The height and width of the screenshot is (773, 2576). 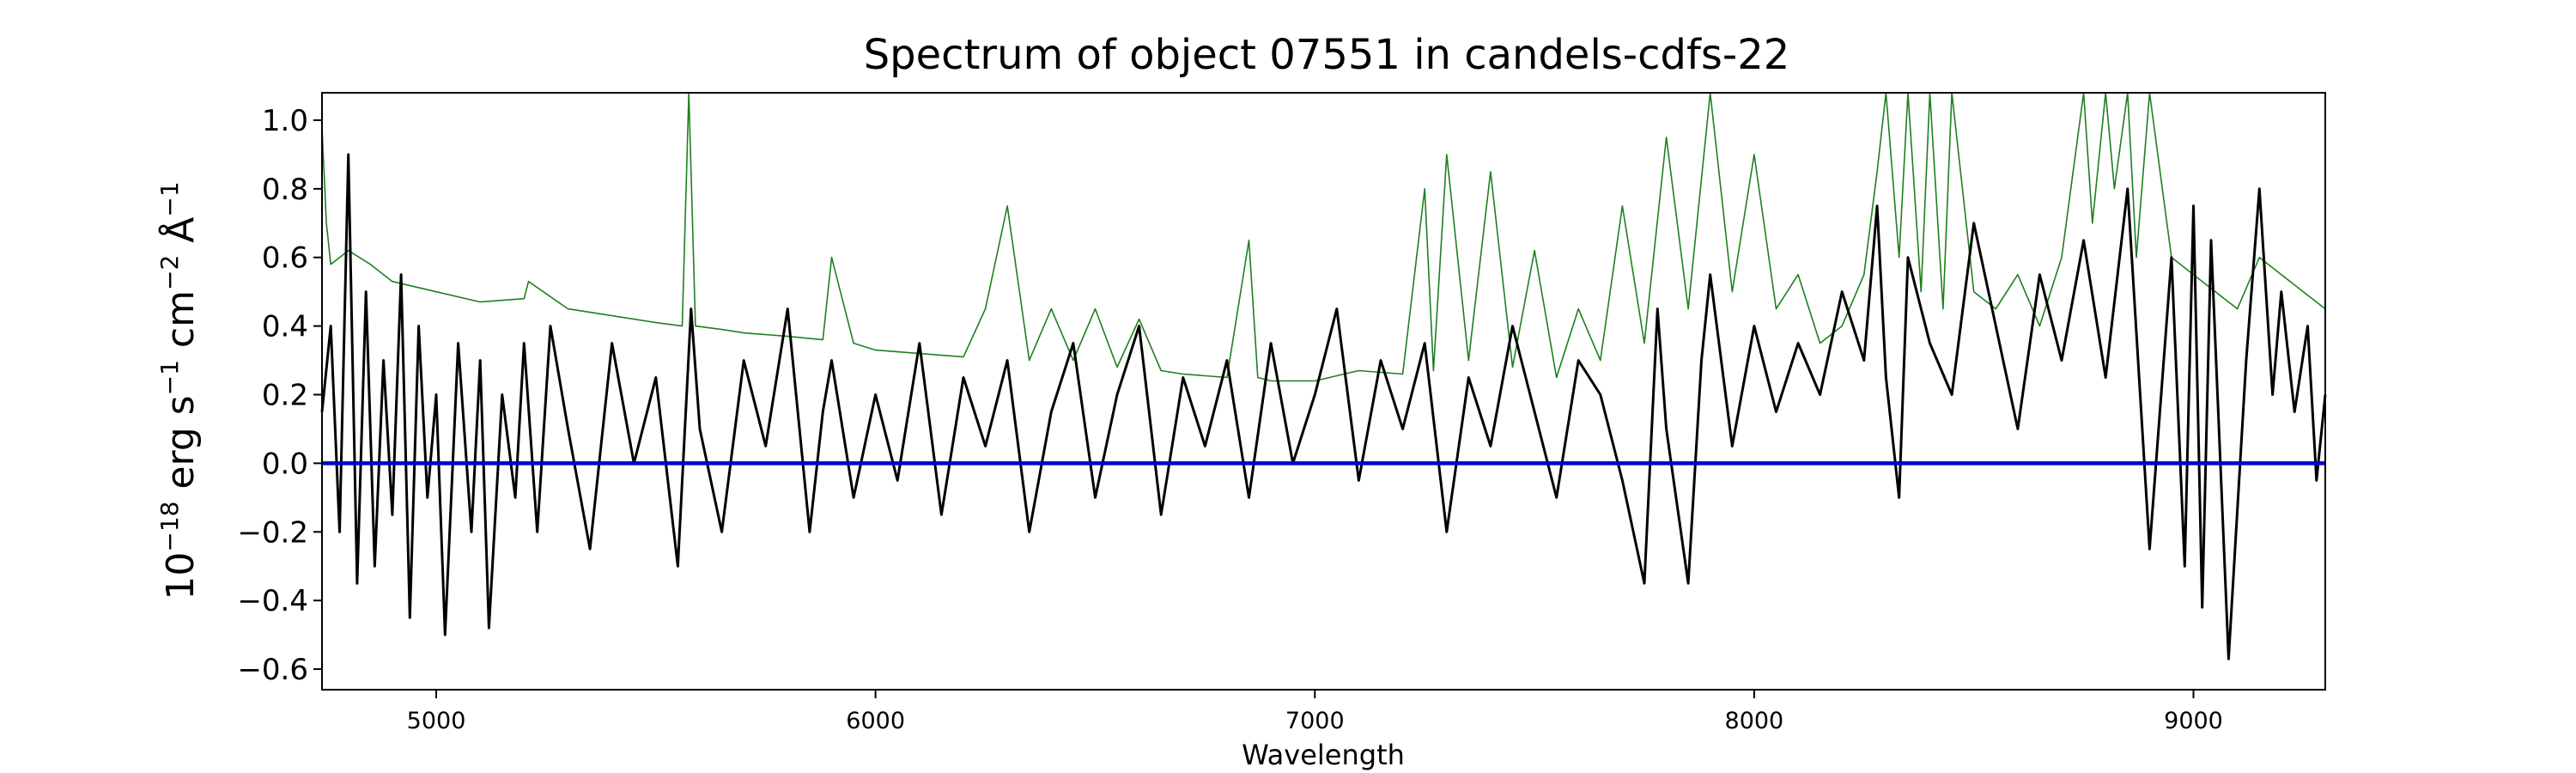 I want to click on x-tick-label: 9000, so click(x=2193, y=721).